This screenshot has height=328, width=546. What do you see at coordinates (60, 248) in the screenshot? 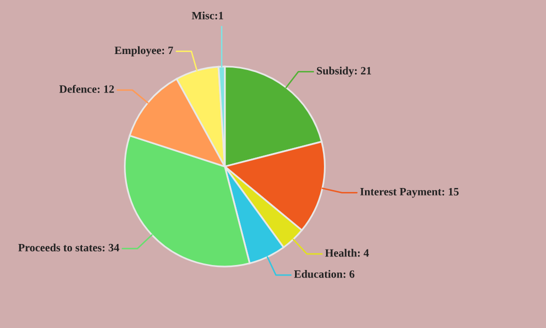
I see `slice-label: Proceeds to states` at bounding box center [60, 248].